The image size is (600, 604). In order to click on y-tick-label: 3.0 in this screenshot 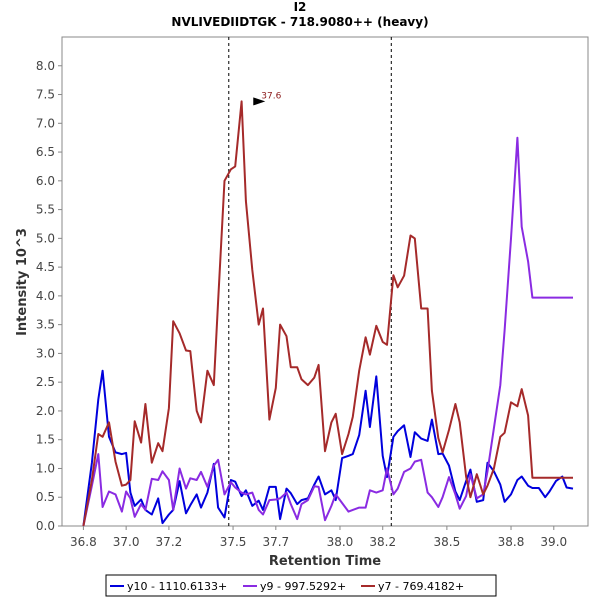, I will do `click(45, 353)`.